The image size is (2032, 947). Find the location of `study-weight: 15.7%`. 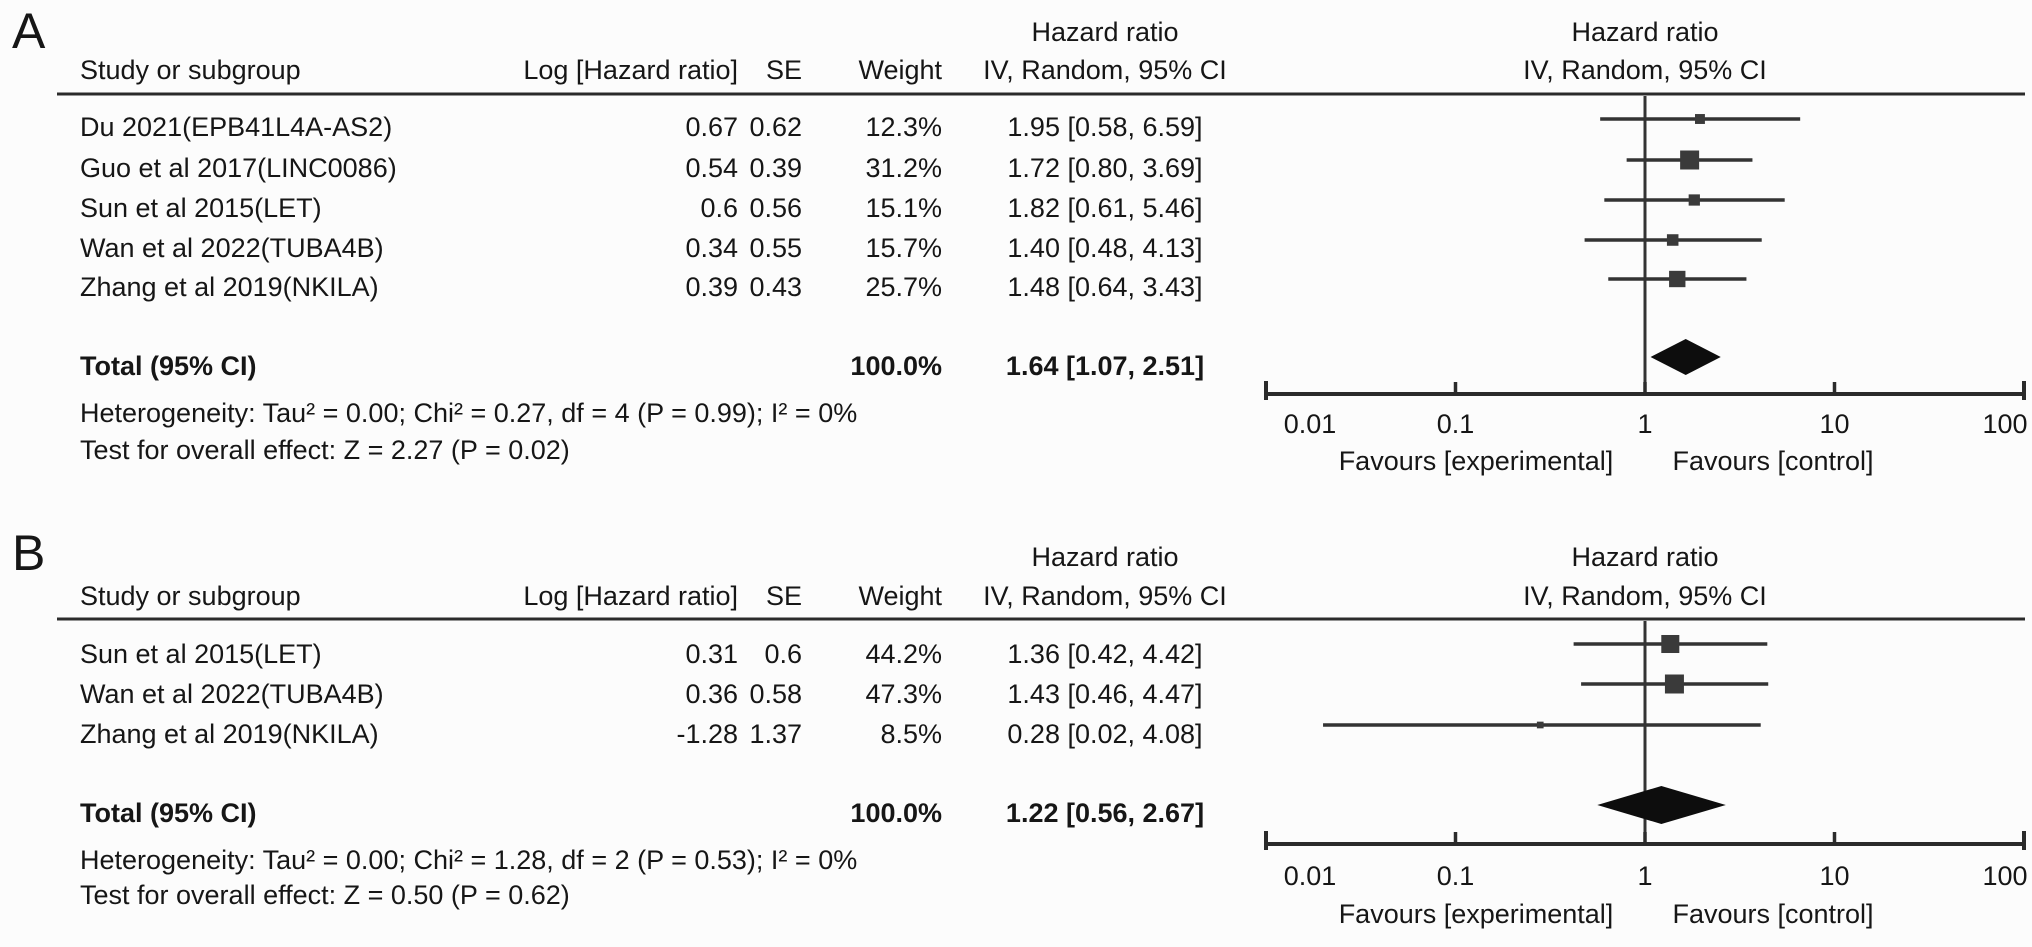

study-weight: 15.7% is located at coordinates (903, 248).